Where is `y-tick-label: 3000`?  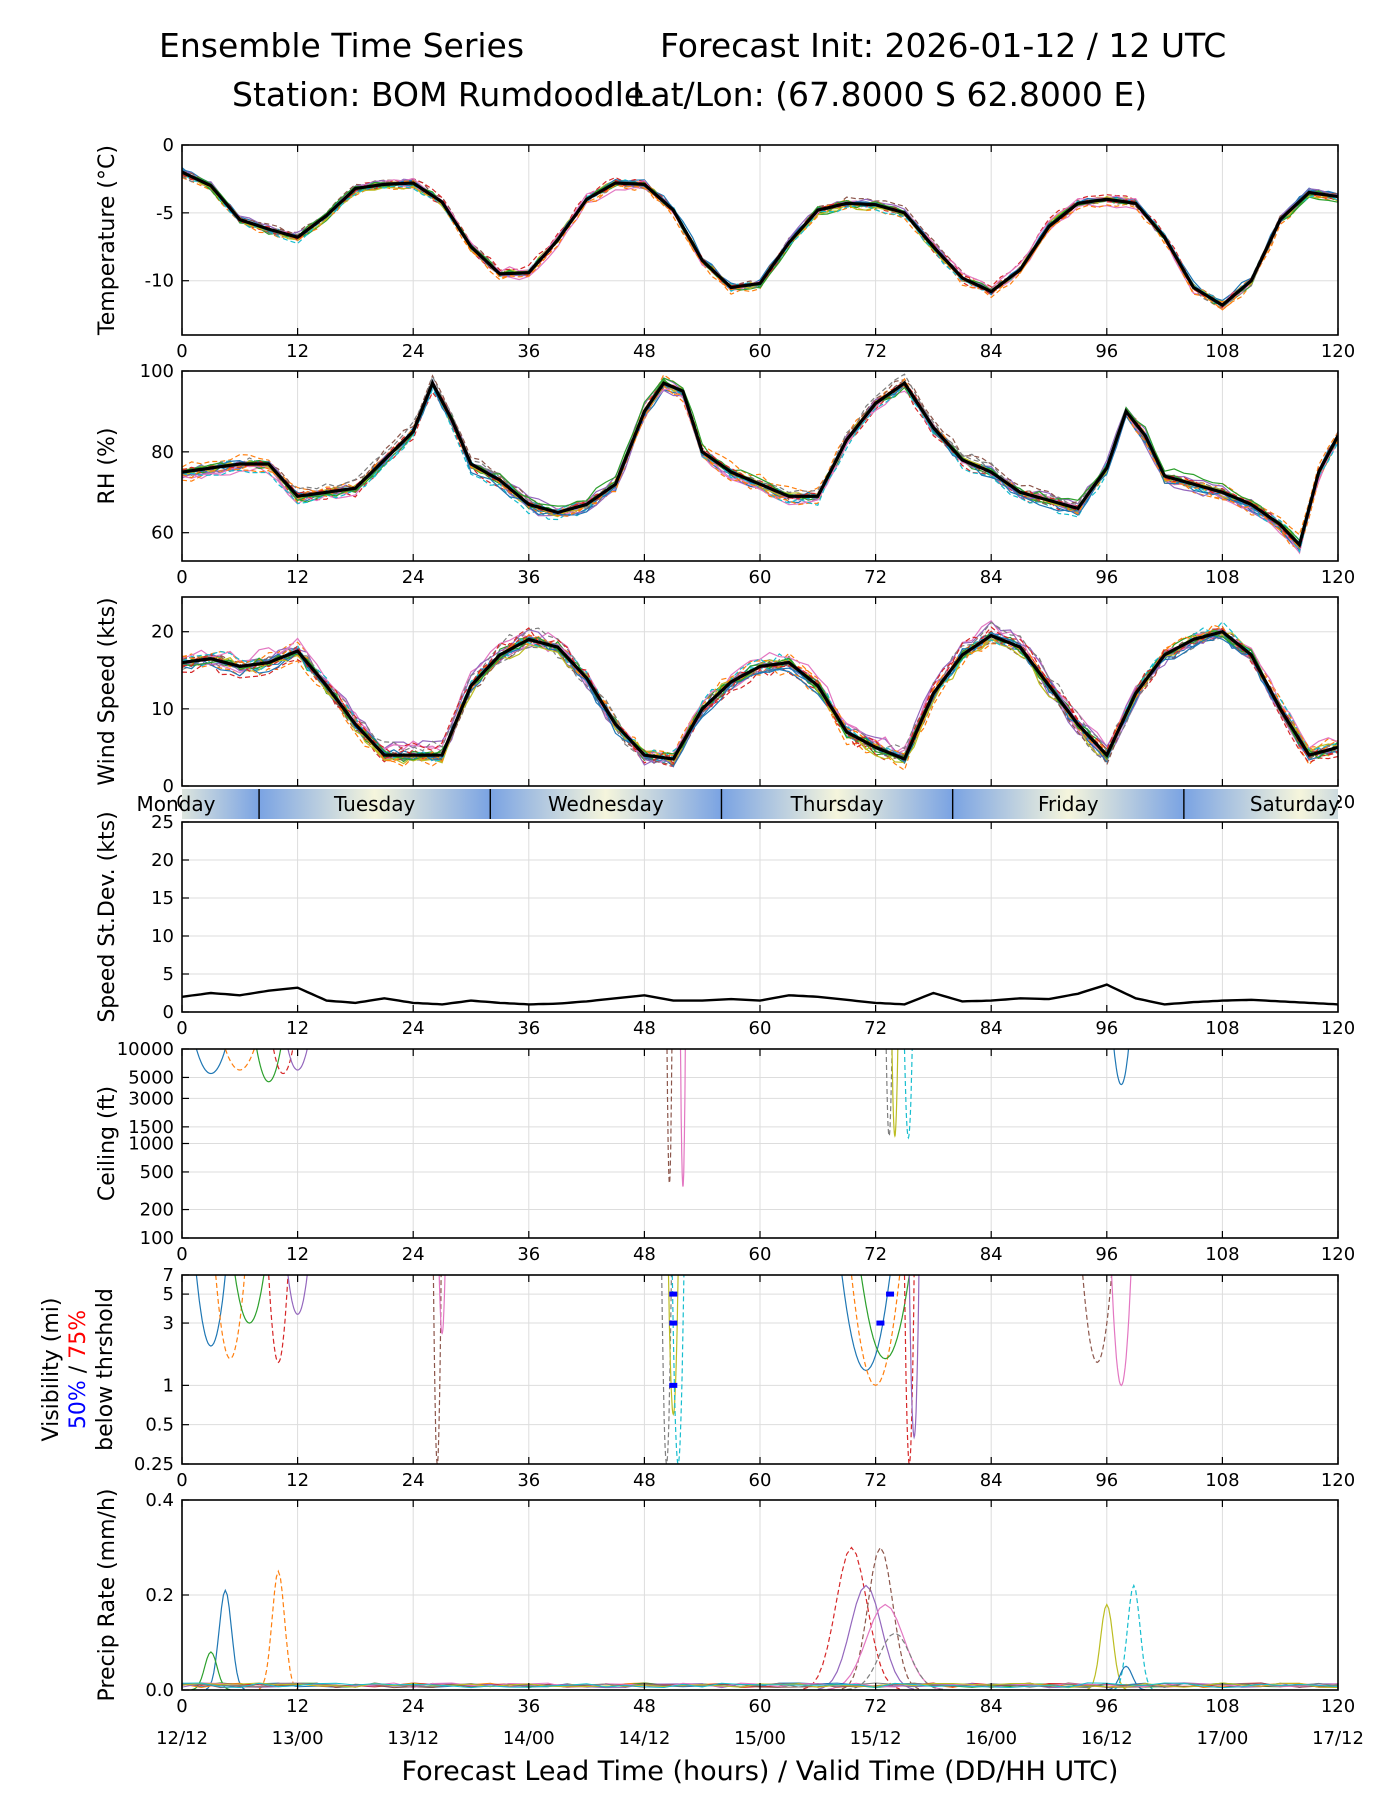
y-tick-label: 3000 is located at coordinates (151, 1098).